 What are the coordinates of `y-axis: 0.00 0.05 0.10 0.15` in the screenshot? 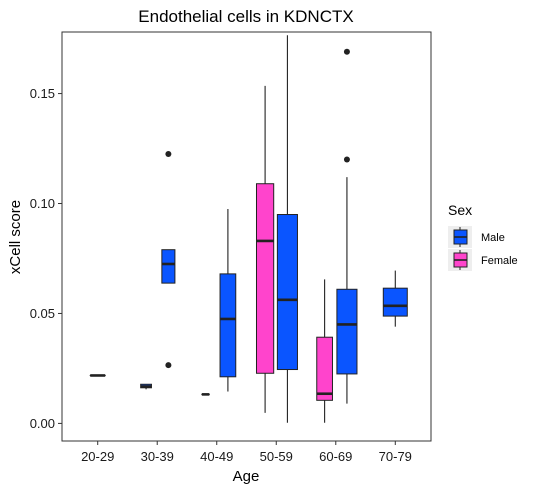 It's located at (46, 258).